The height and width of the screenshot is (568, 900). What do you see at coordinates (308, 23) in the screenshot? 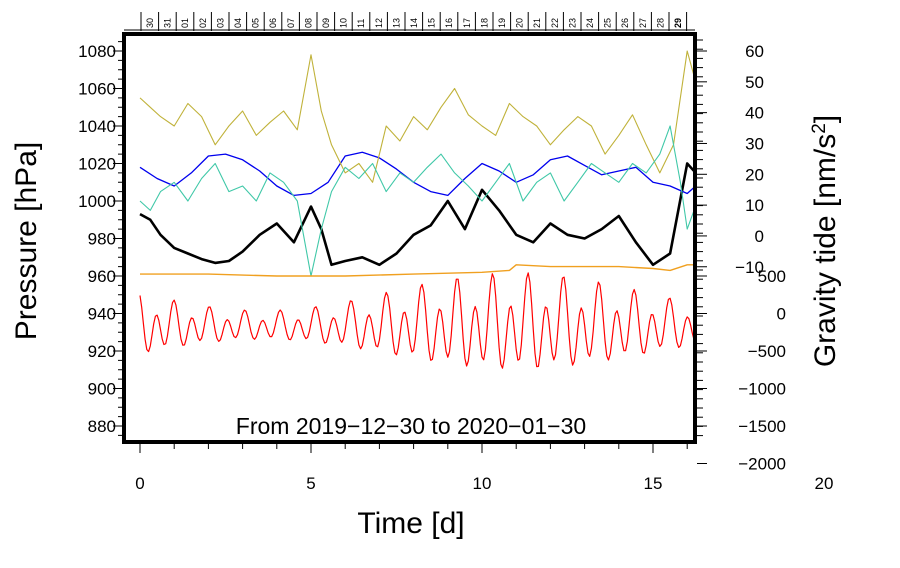
I see `day-label: 08` at bounding box center [308, 23].